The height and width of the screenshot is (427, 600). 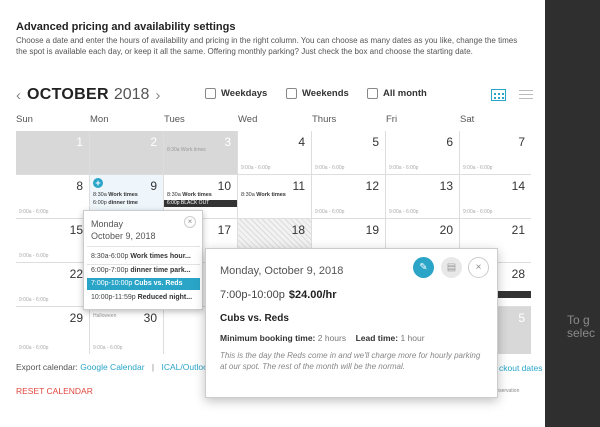 What do you see at coordinates (298, 186) in the screenshot?
I see `day-number: 11` at bounding box center [298, 186].